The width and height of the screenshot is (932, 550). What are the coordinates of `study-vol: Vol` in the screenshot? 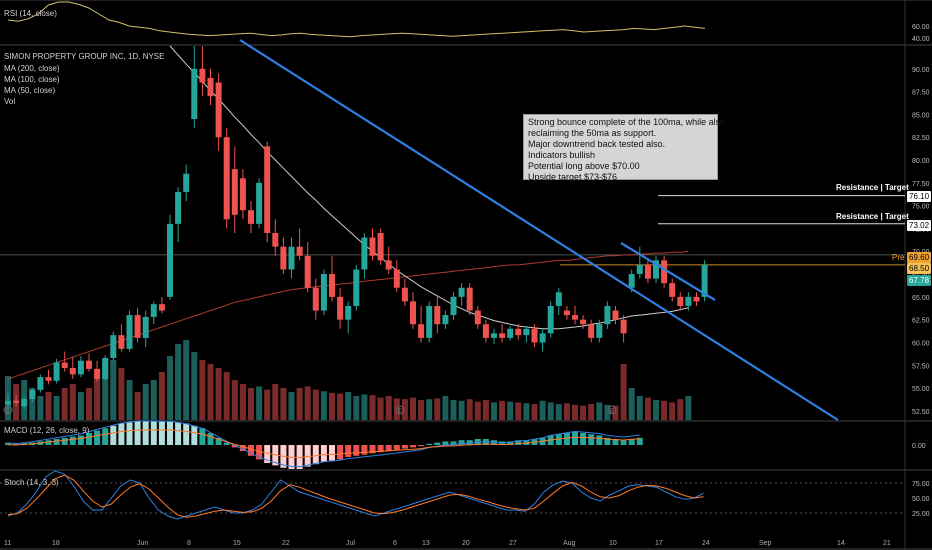 It's located at (10, 101).